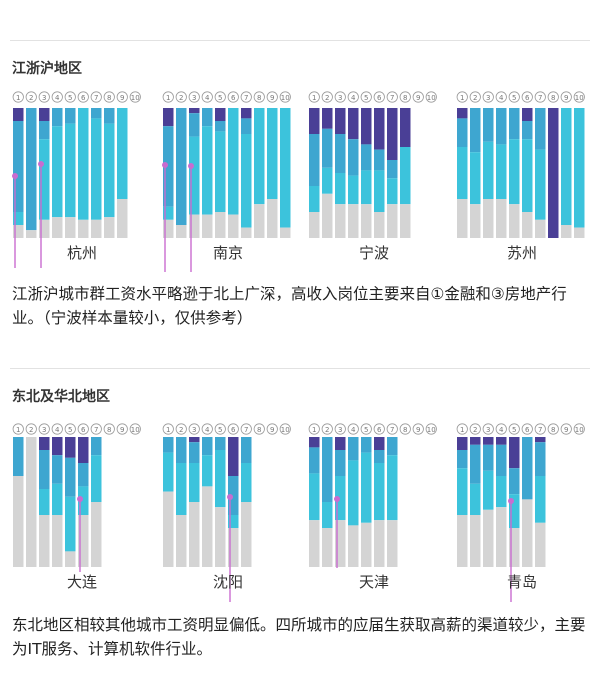  Describe the element at coordinates (18, 429) in the screenshot. I see `category-circle-大连-1` at that location.